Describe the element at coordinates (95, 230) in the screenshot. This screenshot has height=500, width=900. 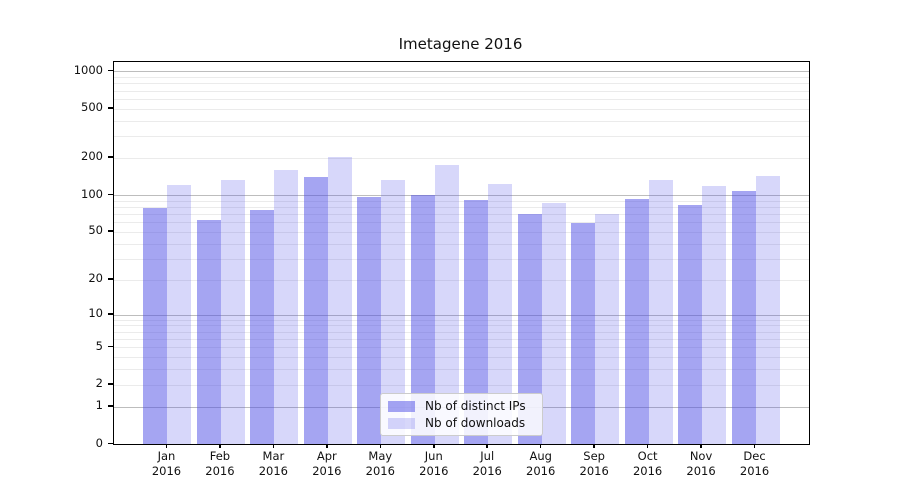
I see `y-tick-label: 50` at that location.